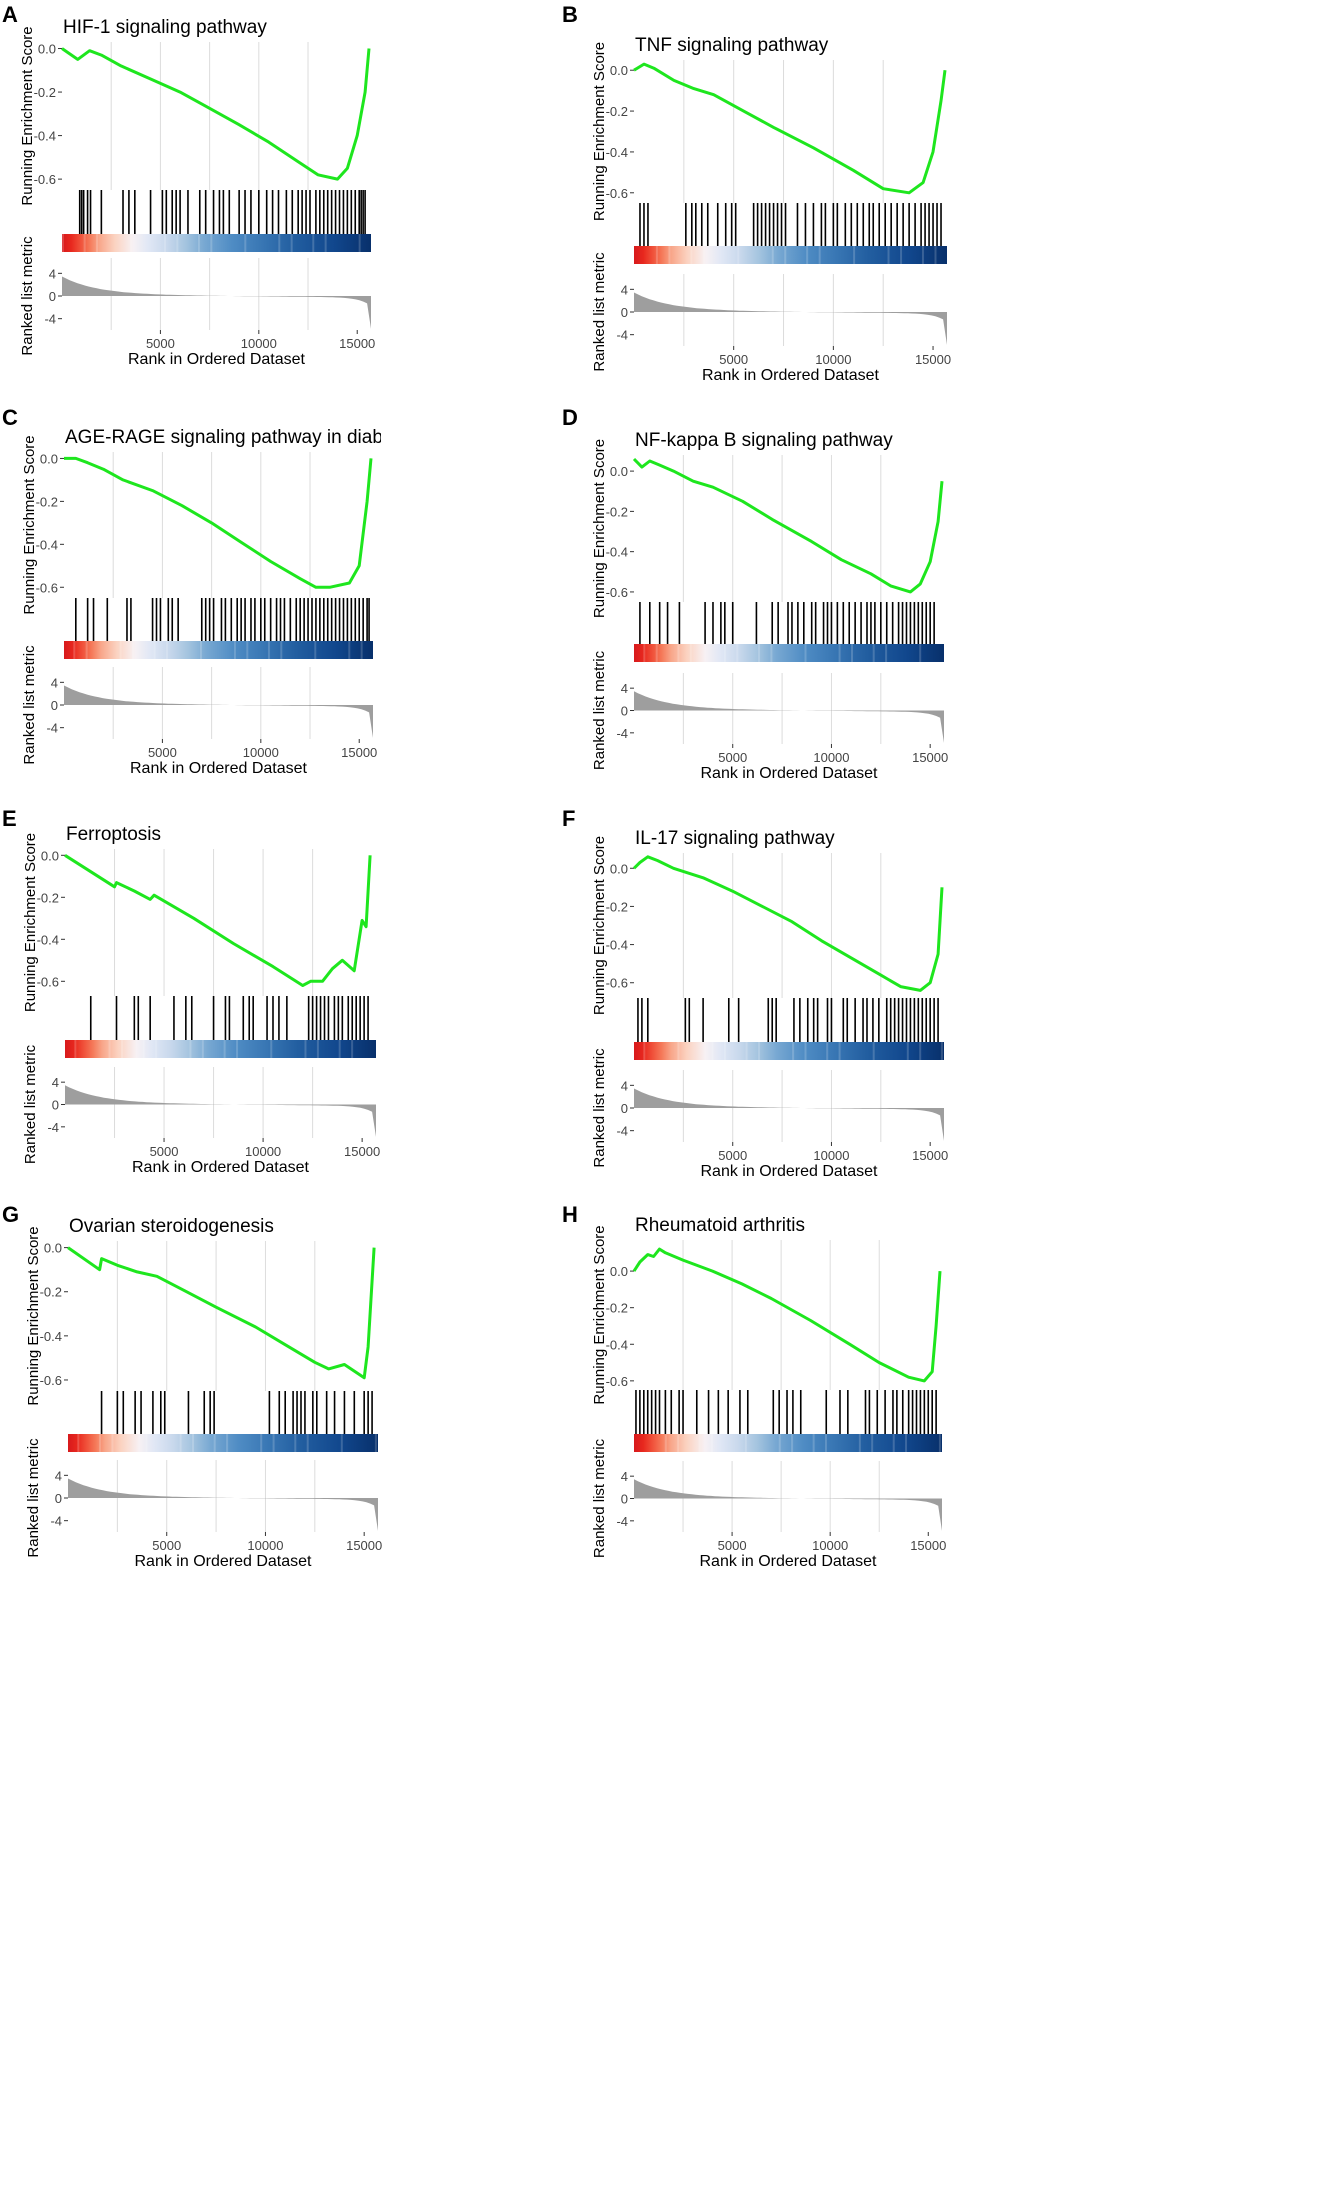 The image size is (1329, 2191). I want to click on chart-title: IL-17 signaling pathway, so click(735, 838).